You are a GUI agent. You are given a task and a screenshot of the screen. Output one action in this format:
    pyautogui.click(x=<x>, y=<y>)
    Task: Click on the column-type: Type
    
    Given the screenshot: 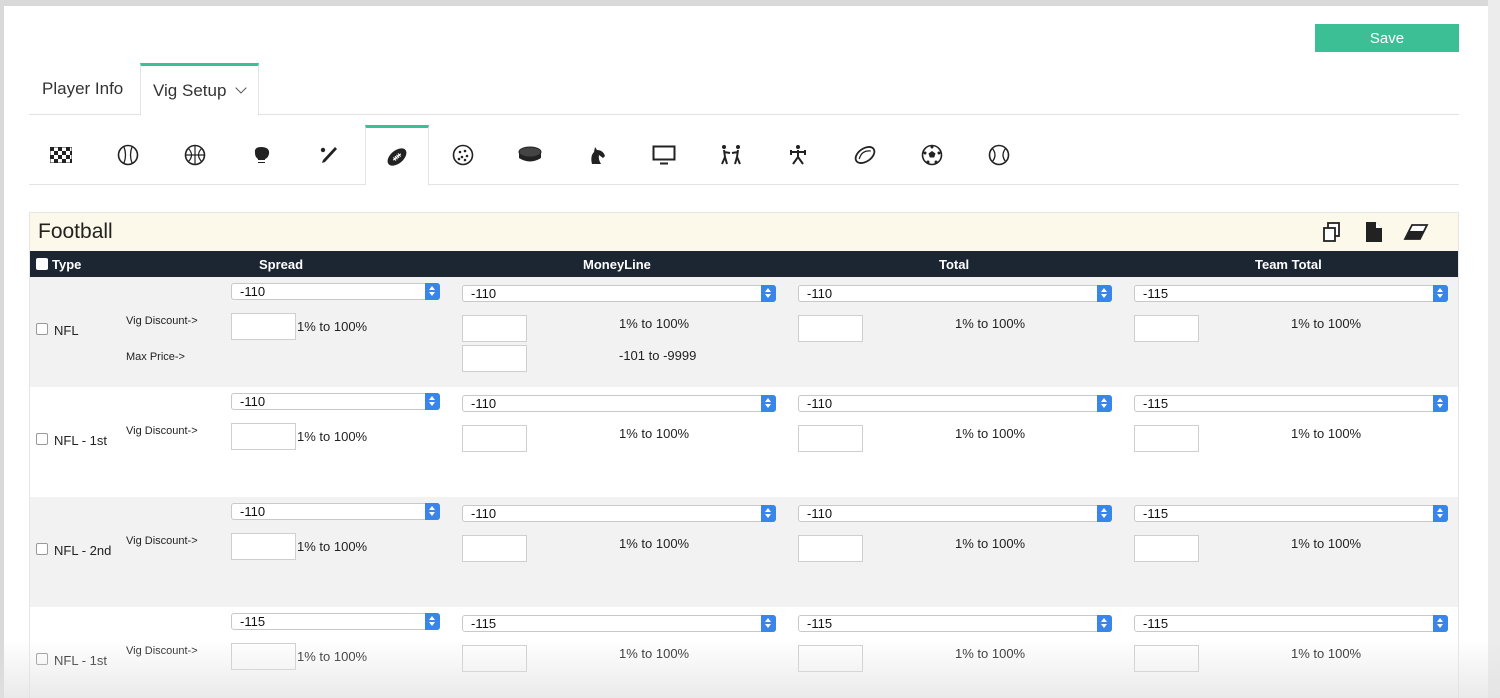 What is the action you would take?
    pyautogui.click(x=67, y=264)
    